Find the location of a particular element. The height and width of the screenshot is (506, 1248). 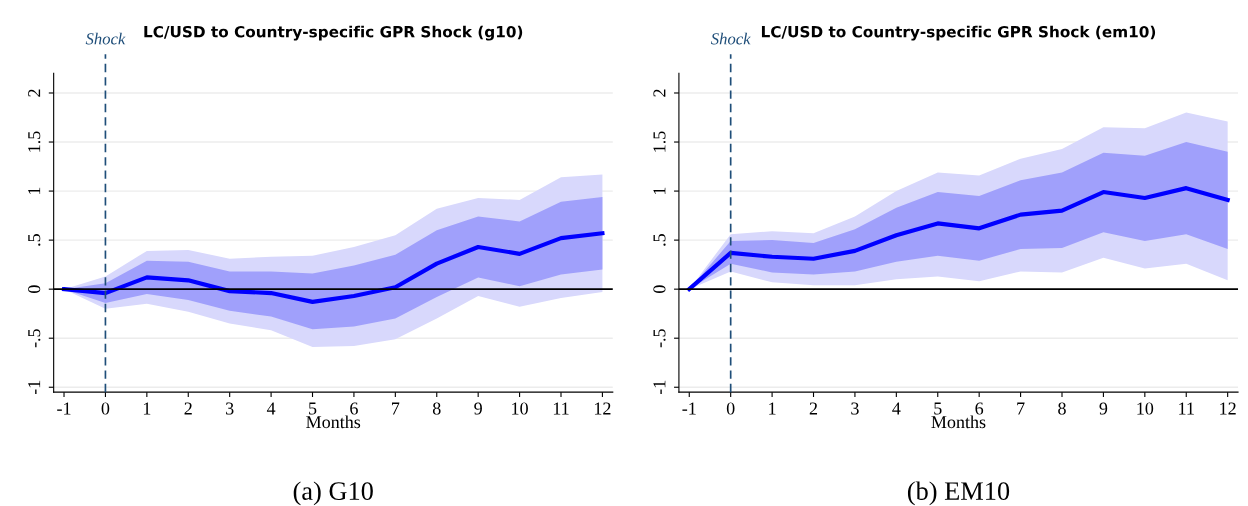

text: (a) G10 is located at coordinates (333, 493).